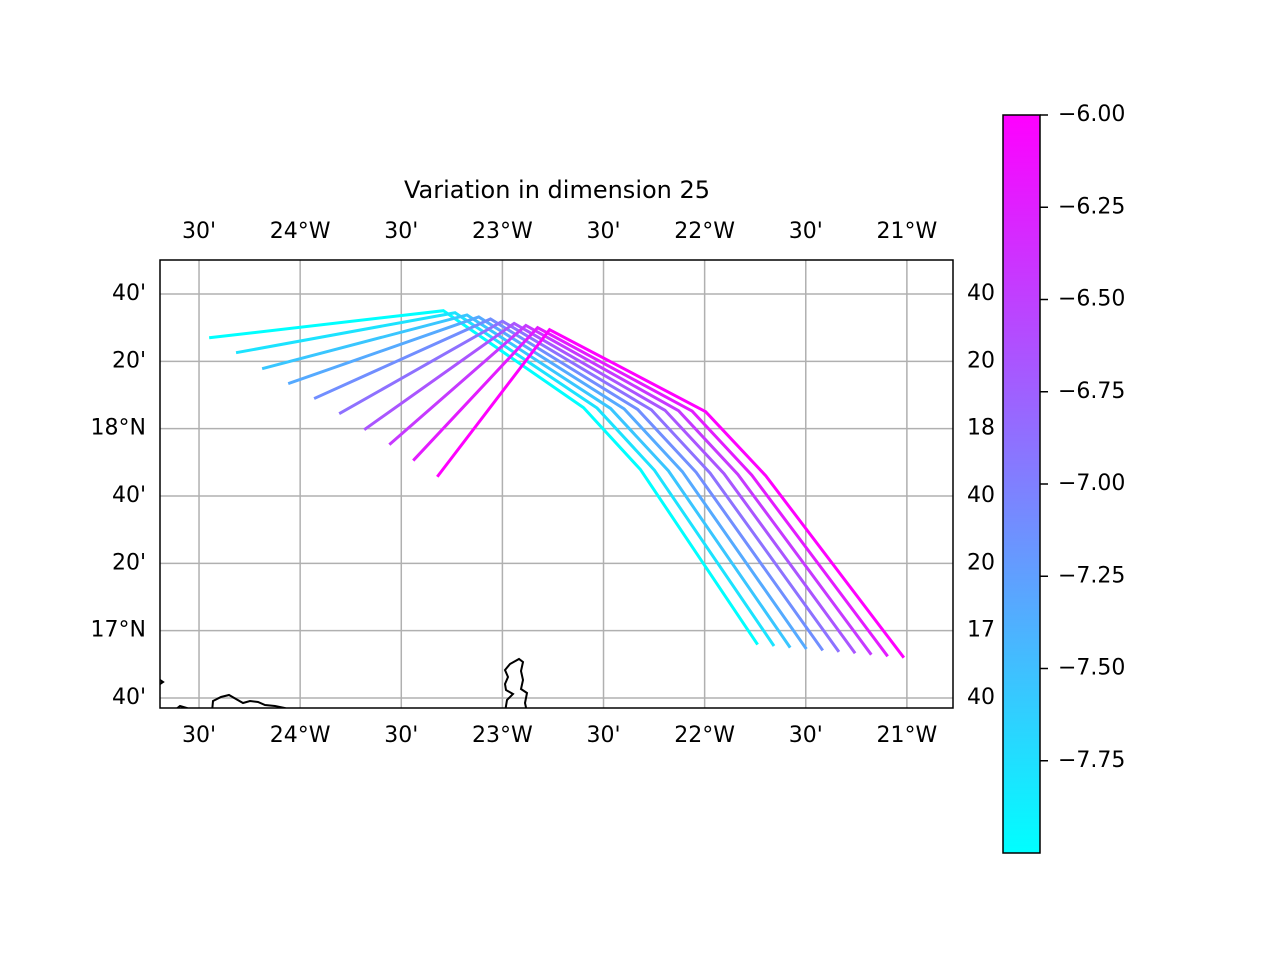 This screenshot has height=960, width=1280. Describe the element at coordinates (1091, 668) in the screenshot. I see `colorbar-tick-label: −7.50` at that location.